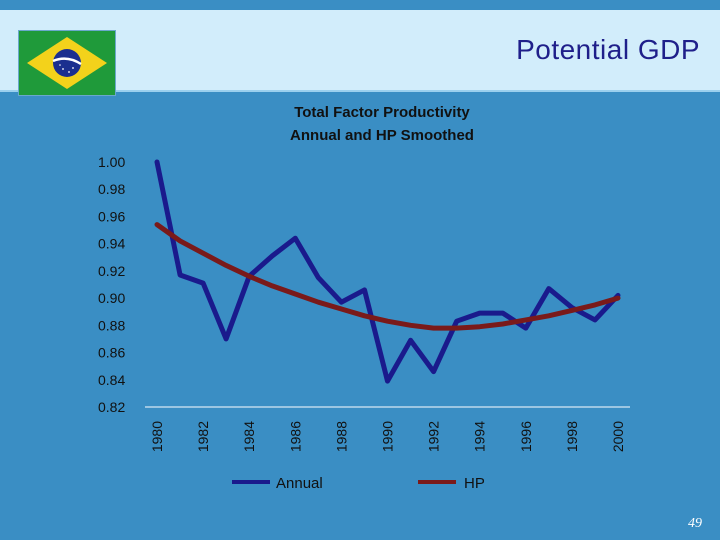 The height and width of the screenshot is (540, 720). What do you see at coordinates (695, 523) in the screenshot?
I see `page-number: 49` at bounding box center [695, 523].